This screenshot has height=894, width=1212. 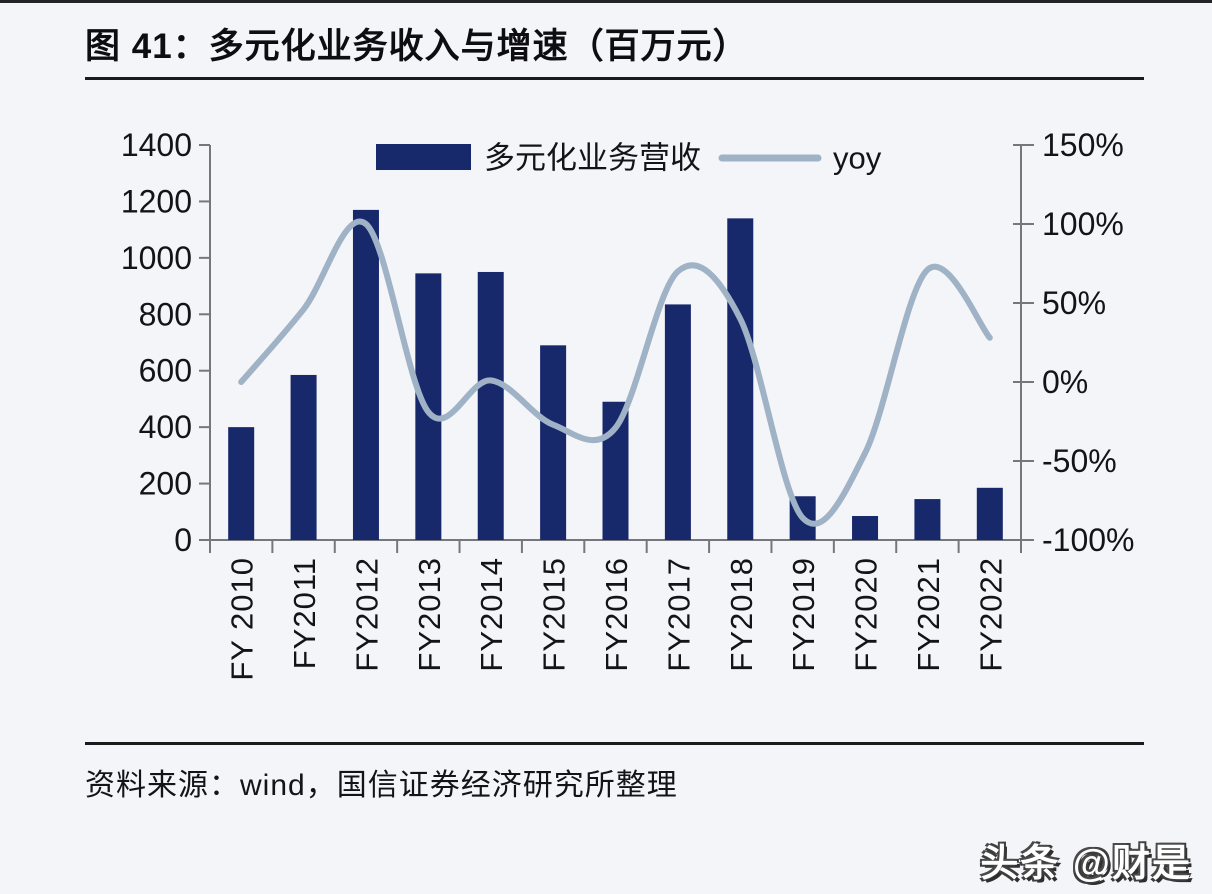 I want to click on left-axis: 0 200 400 600 800 1000 1200 1400, so click(x=165, y=342).